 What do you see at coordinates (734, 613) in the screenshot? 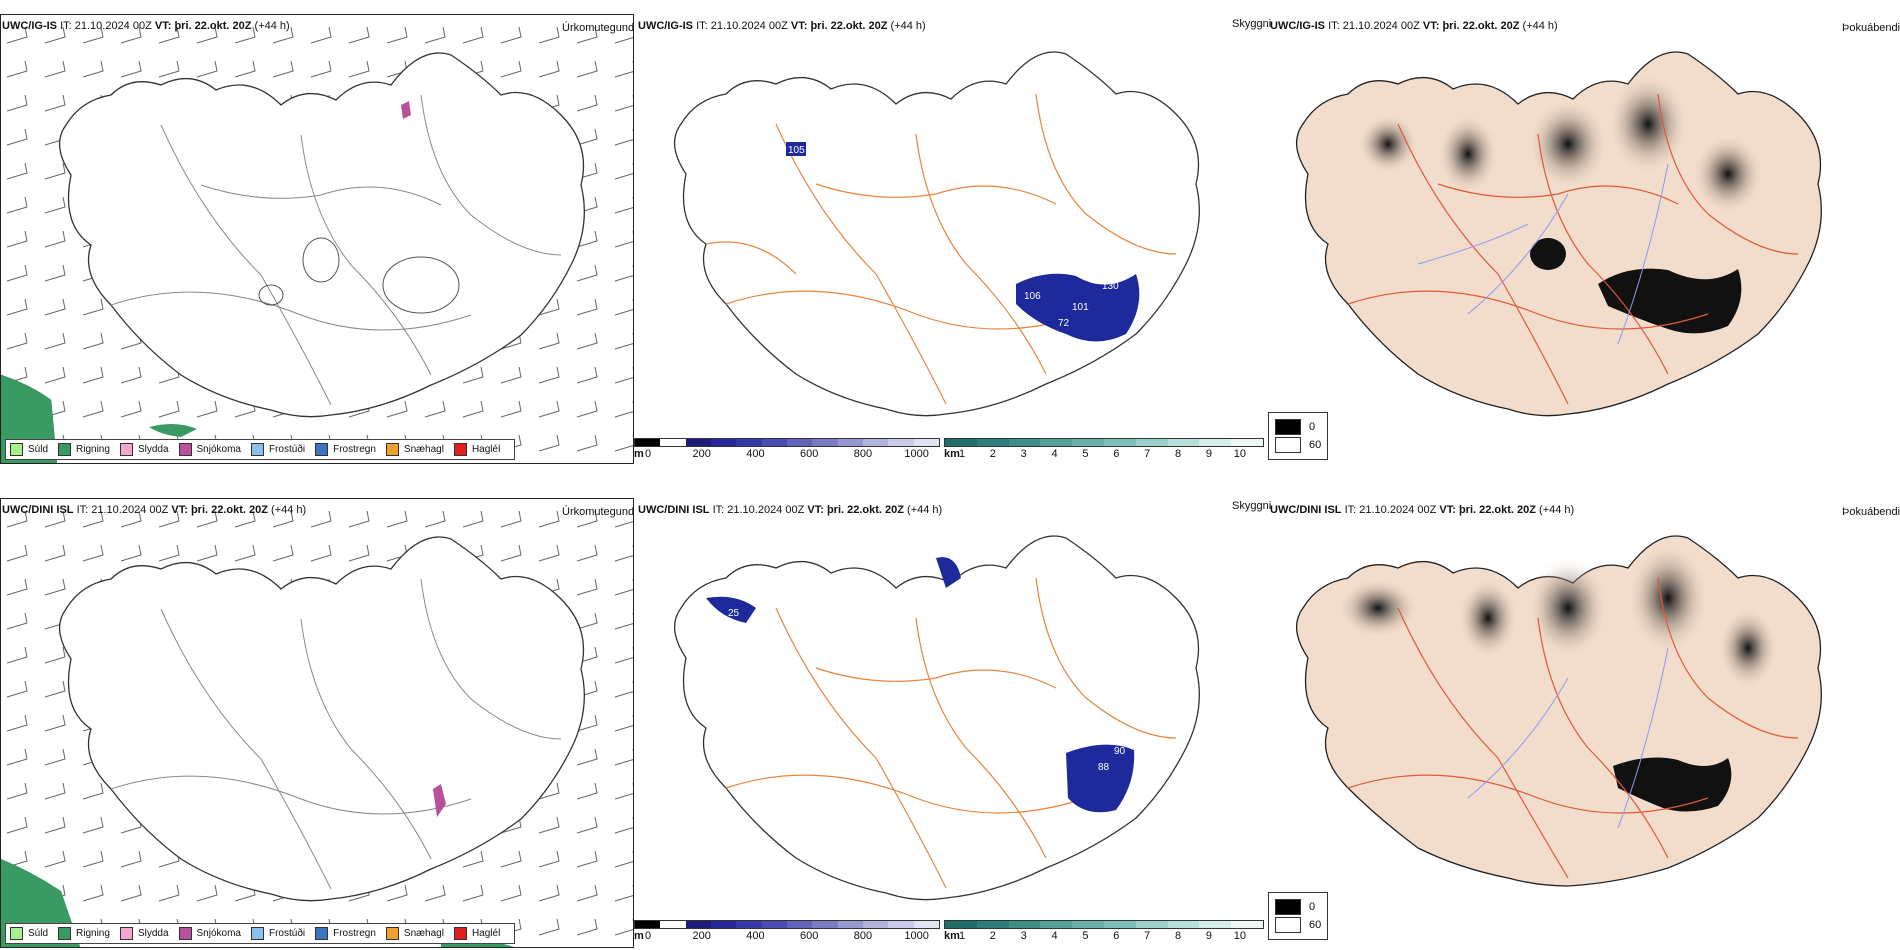
I see `vis-value-label: 25` at bounding box center [734, 613].